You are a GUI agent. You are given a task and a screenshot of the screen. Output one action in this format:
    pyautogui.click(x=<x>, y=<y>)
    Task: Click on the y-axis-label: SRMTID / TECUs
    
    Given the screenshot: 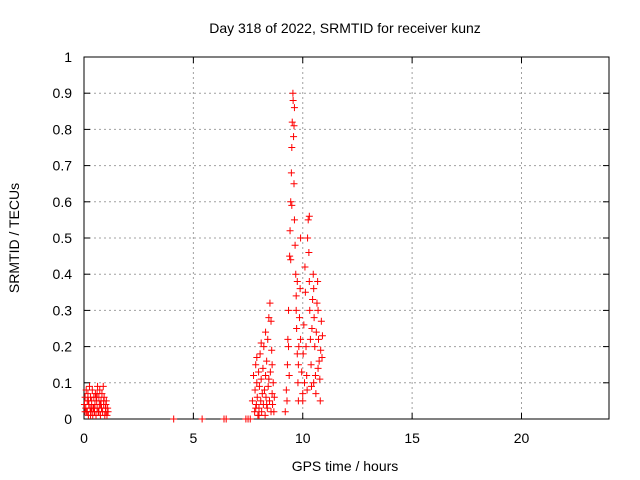 What is the action you would take?
    pyautogui.click(x=14, y=238)
    